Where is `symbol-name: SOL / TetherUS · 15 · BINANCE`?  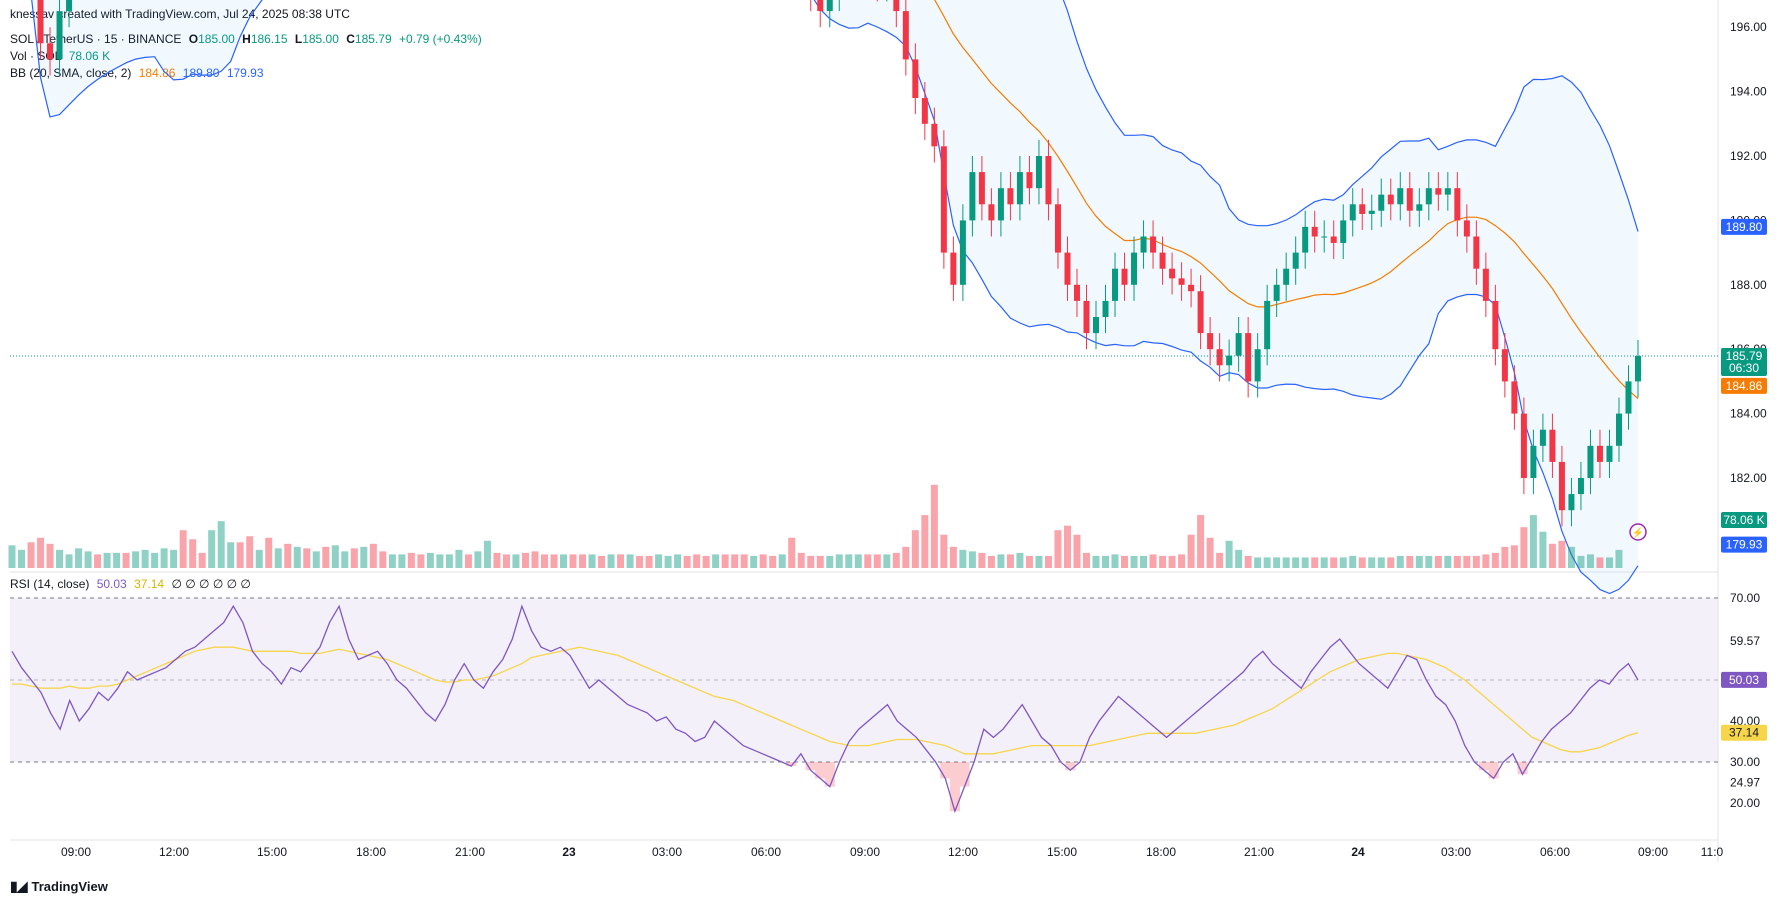
symbol-name: SOL / TetherUS · 15 · BINANCE is located at coordinates (96, 39).